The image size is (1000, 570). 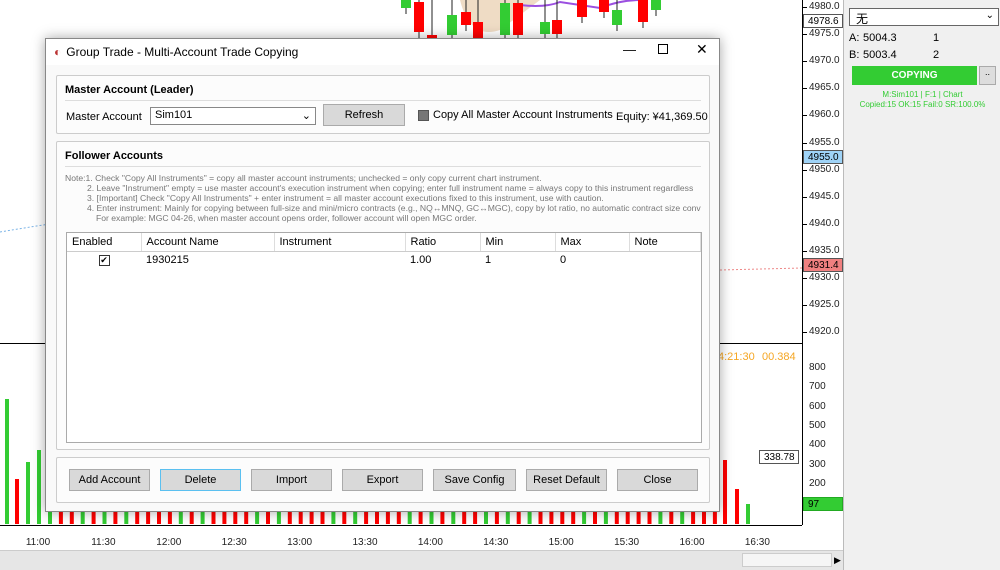 I want to click on cell-account: 1930215, so click(x=167, y=259).